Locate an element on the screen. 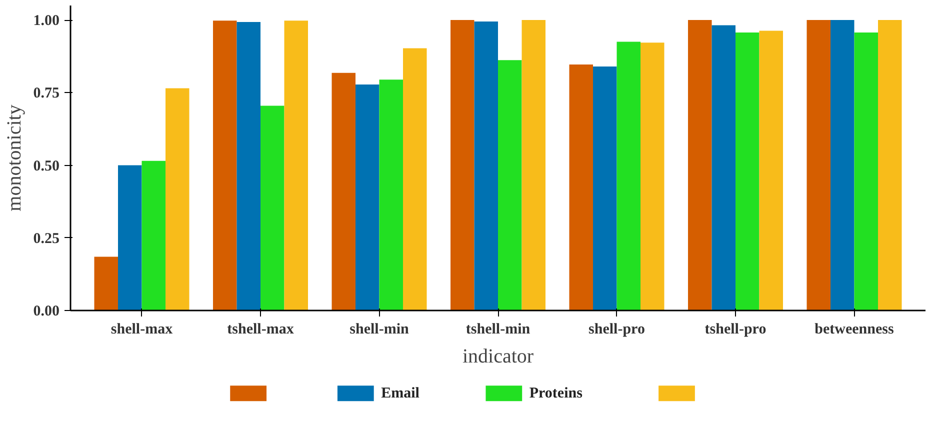 The height and width of the screenshot is (424, 948). x-tick-label: betweenness is located at coordinates (854, 330).